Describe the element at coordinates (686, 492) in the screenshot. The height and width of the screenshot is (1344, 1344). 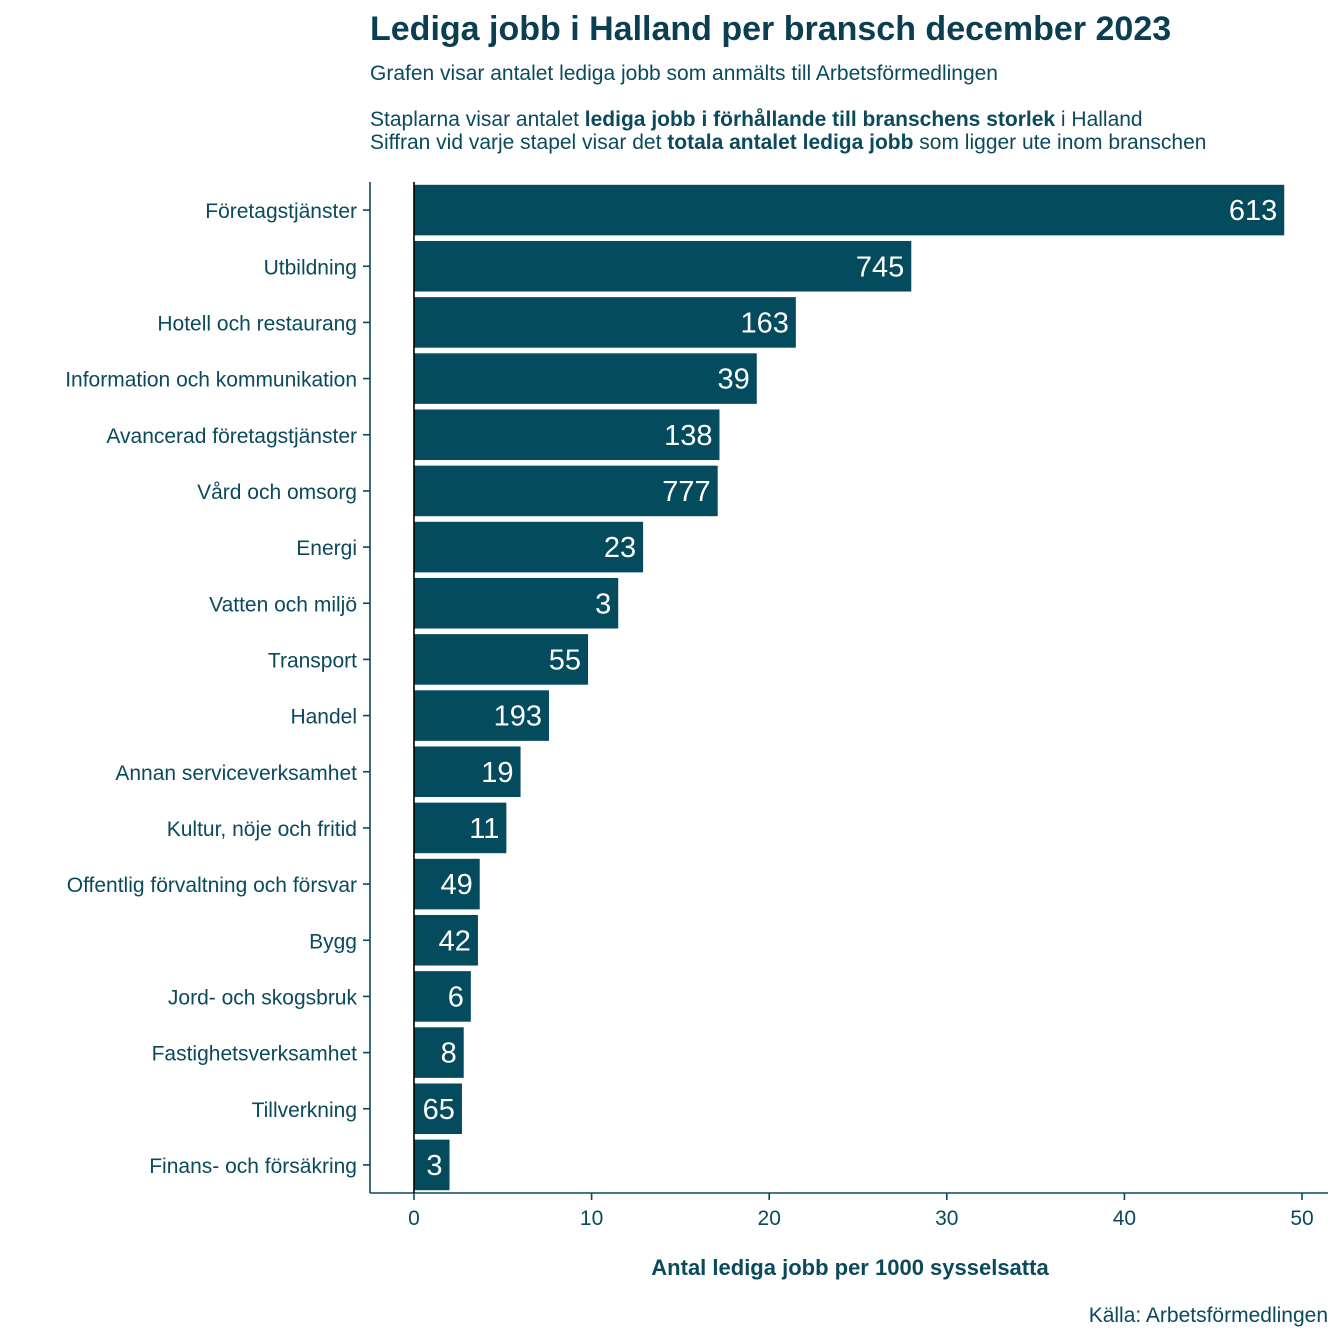
I see `bar-data-label: 777` at that location.